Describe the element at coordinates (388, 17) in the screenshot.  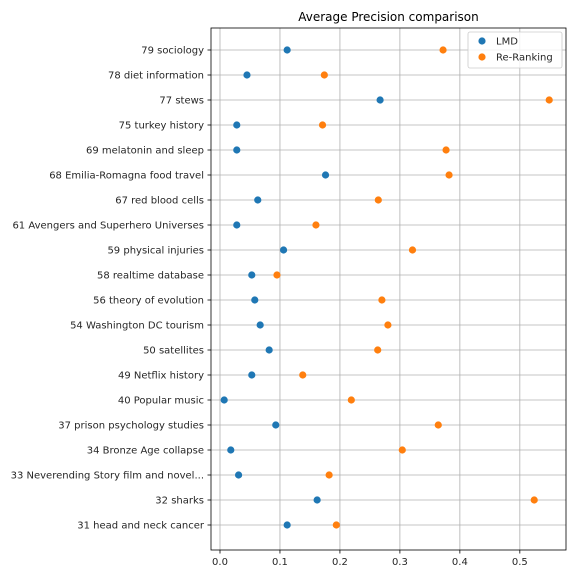
I see `chart-title: Average Precision comparison` at that location.